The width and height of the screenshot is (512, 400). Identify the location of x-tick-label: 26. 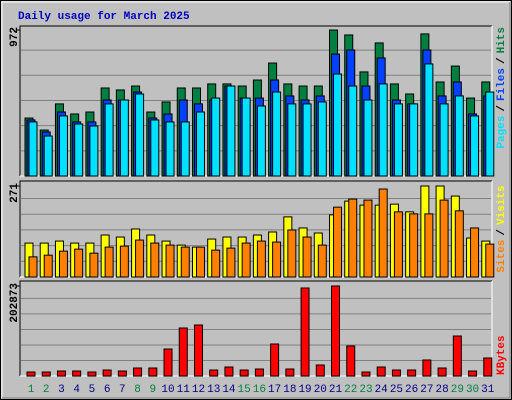
(411, 390).